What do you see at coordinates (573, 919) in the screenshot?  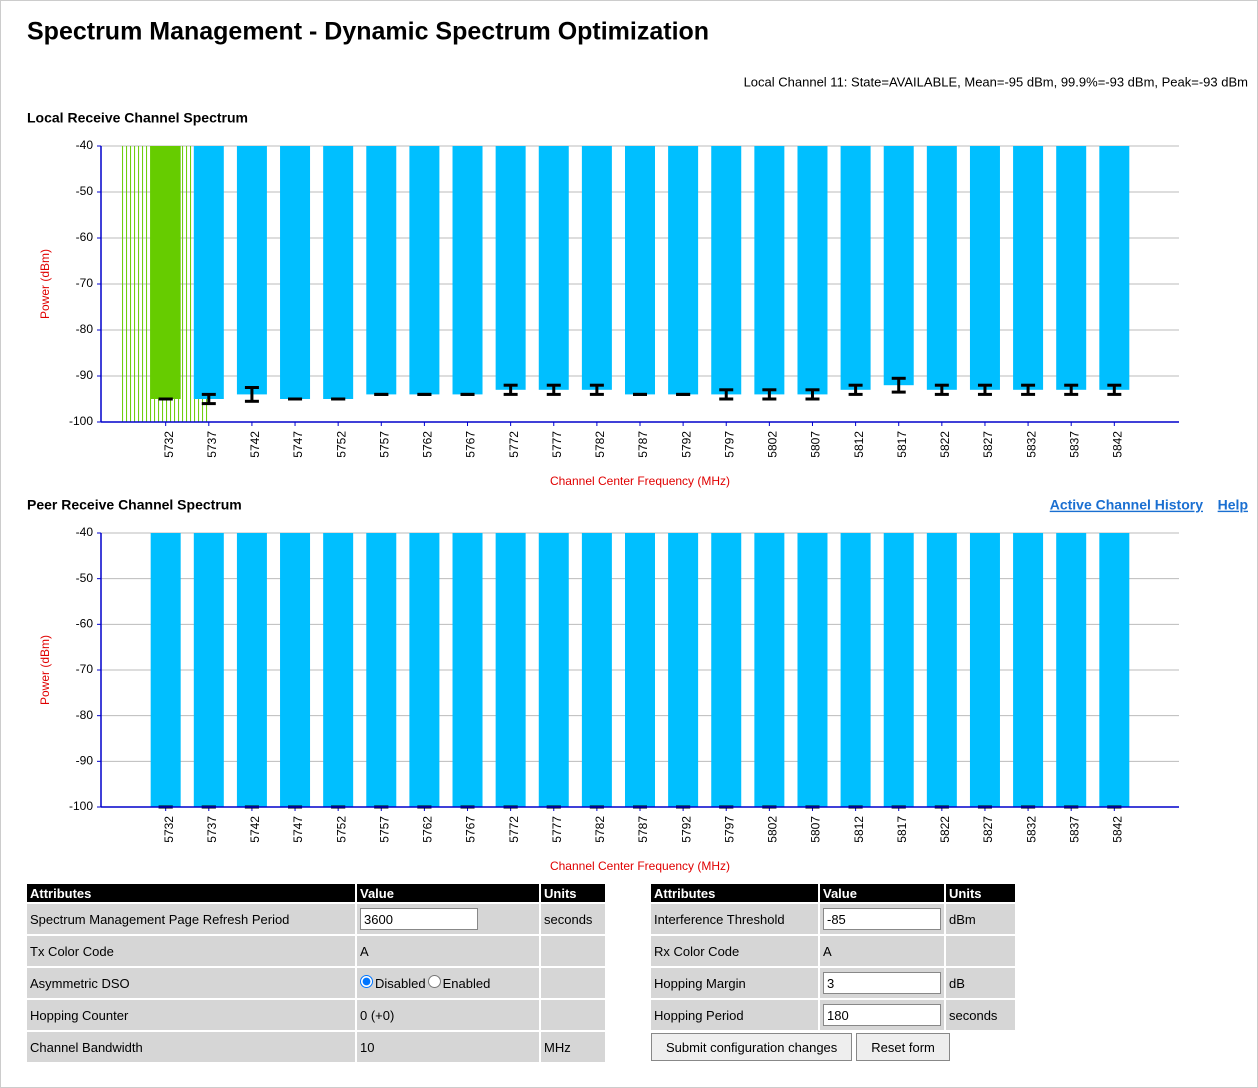 I see `table-cell: seconds` at bounding box center [573, 919].